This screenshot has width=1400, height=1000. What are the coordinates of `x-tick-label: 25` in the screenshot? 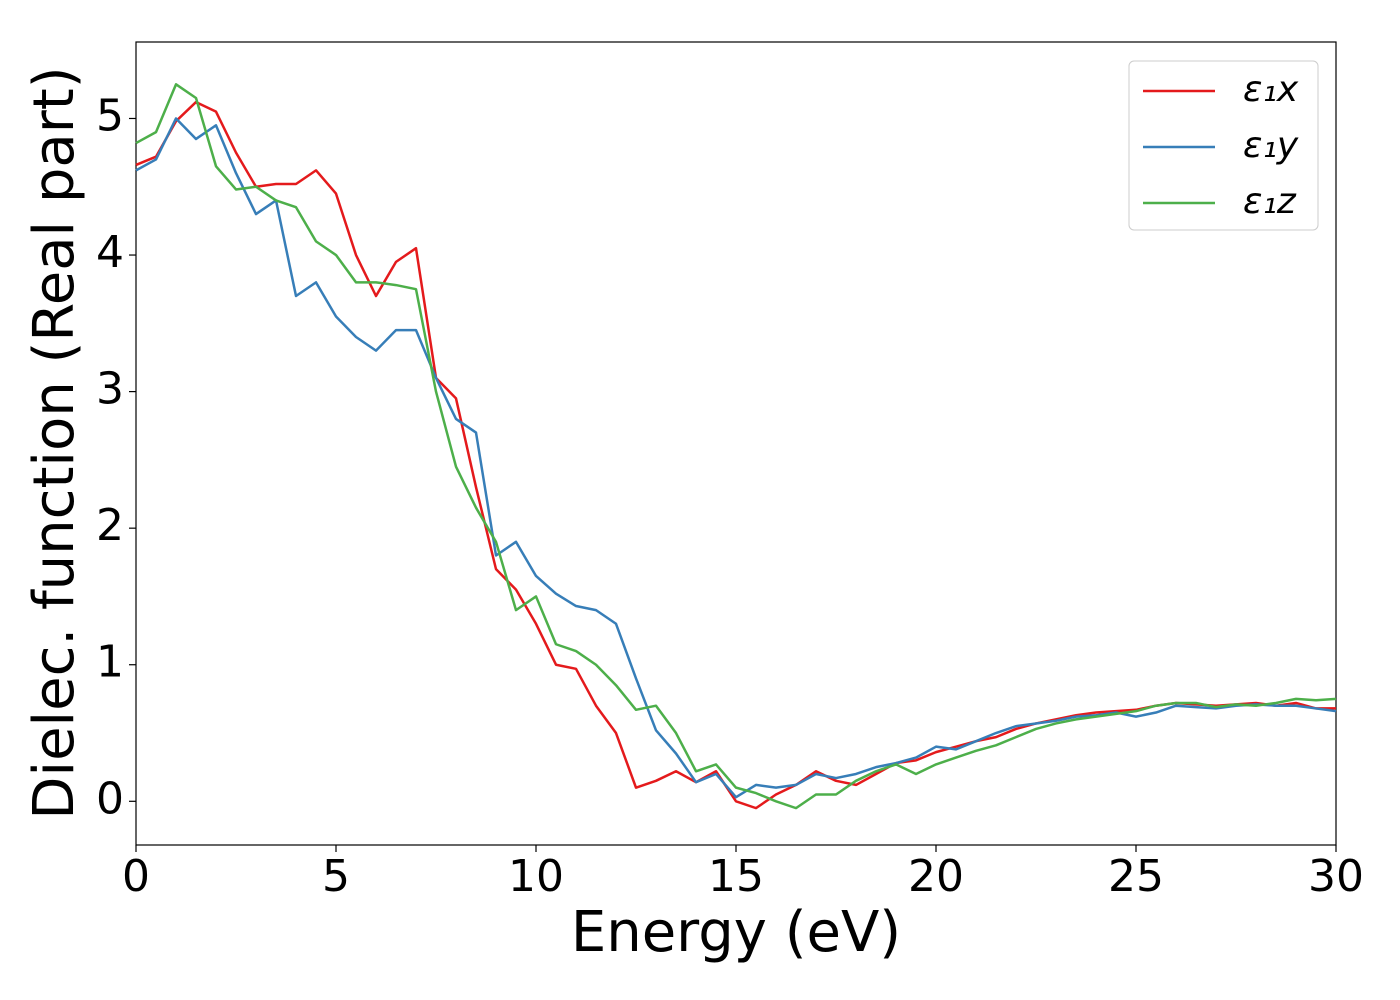 It's located at (1136, 876).